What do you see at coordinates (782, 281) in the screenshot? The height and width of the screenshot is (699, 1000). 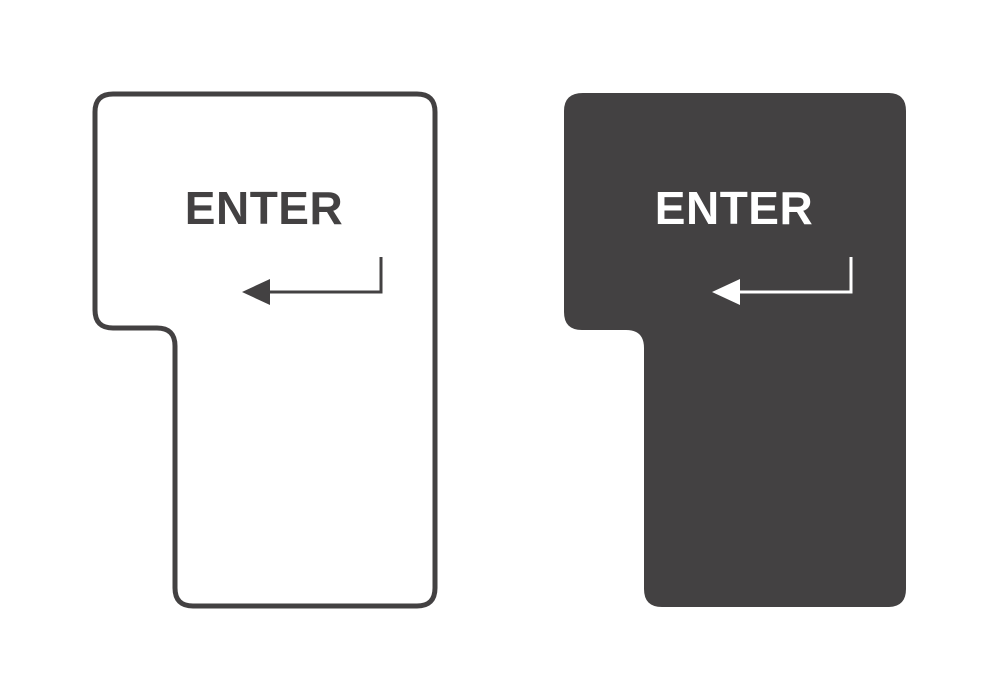 I see `filled-return-arrow-icon` at bounding box center [782, 281].